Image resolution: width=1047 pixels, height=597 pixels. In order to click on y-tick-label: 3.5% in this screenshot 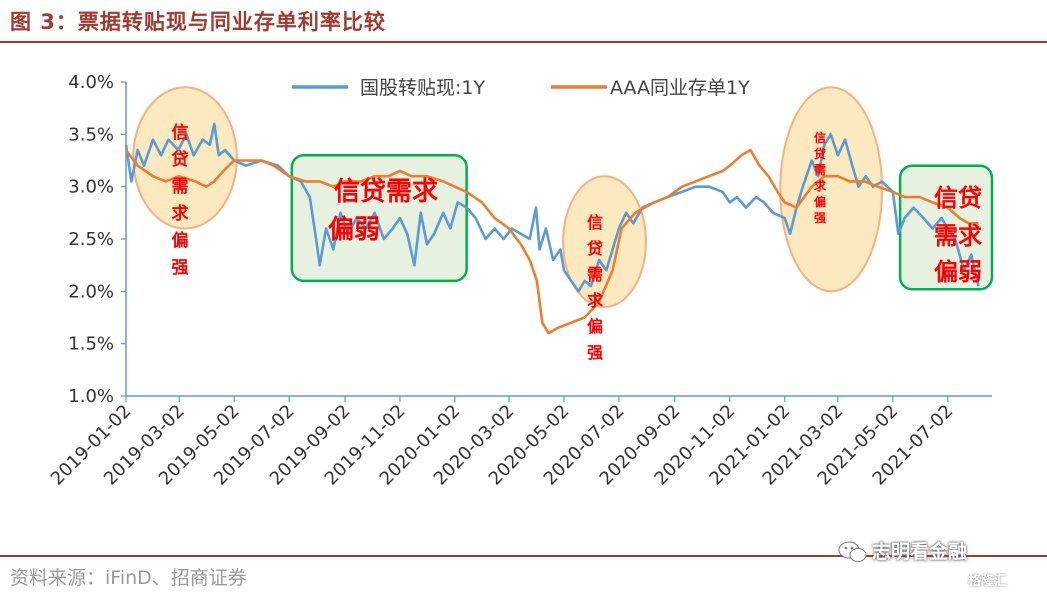, I will do `click(91, 134)`.